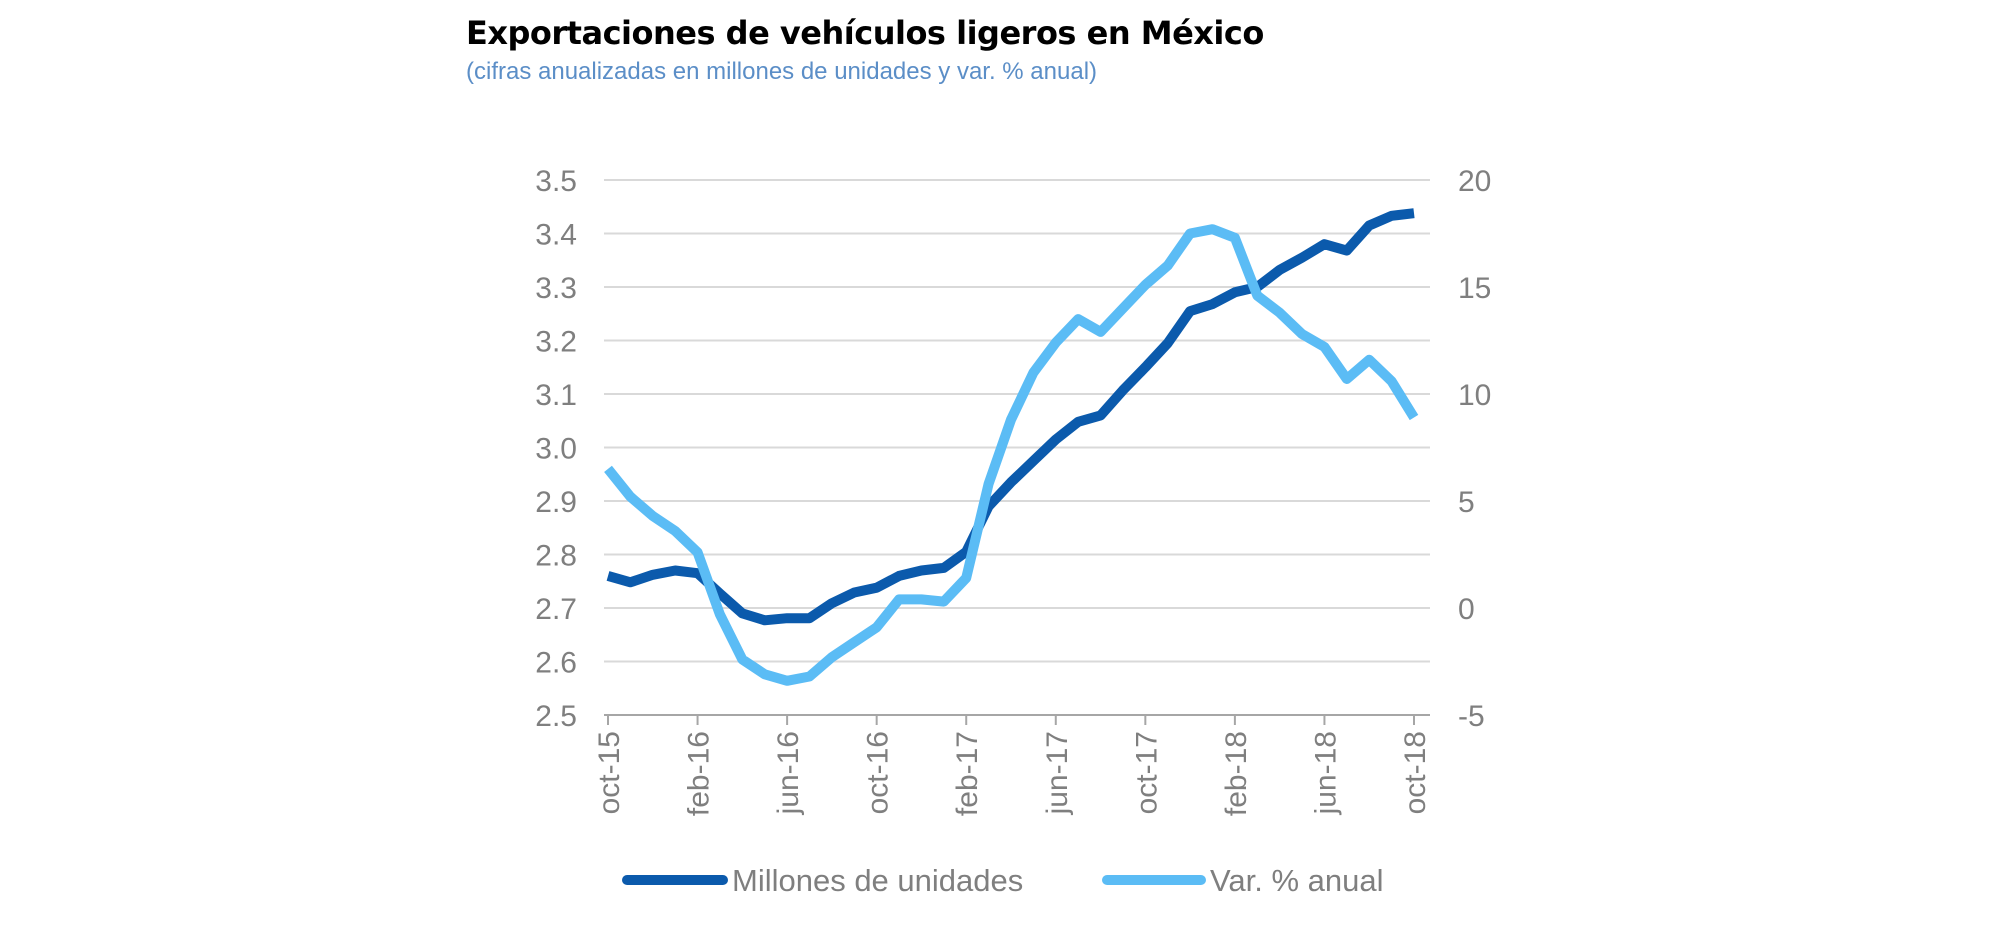 The image size is (2000, 936). Describe the element at coordinates (556, 235) in the screenshot. I see `left-y-tick-label: 3.4` at that location.